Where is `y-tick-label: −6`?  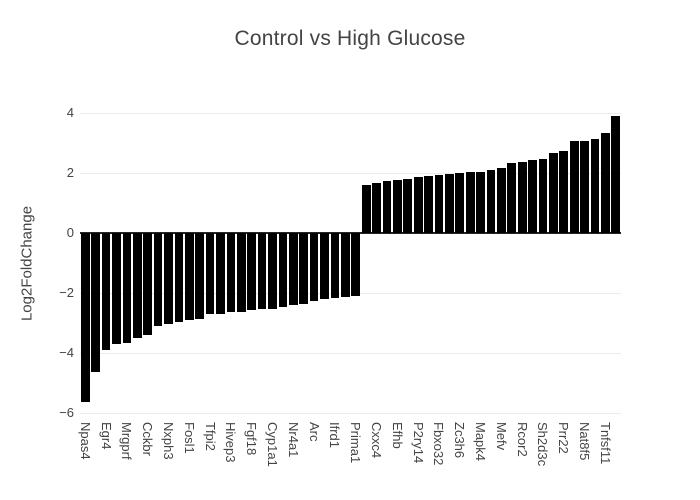 y-tick-label: −6 is located at coordinates (66, 412).